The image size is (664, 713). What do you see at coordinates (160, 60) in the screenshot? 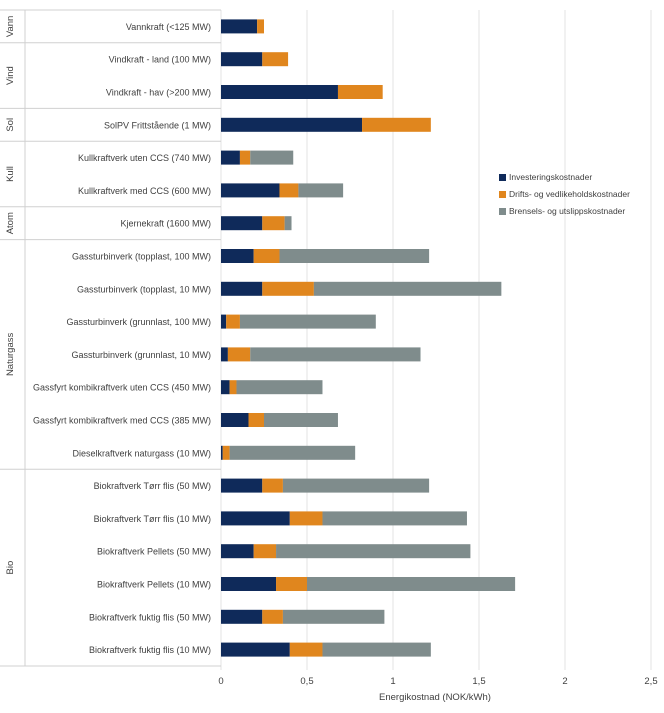
I see `category-label: Vindkraft - land (100 MW)` at bounding box center [160, 60].